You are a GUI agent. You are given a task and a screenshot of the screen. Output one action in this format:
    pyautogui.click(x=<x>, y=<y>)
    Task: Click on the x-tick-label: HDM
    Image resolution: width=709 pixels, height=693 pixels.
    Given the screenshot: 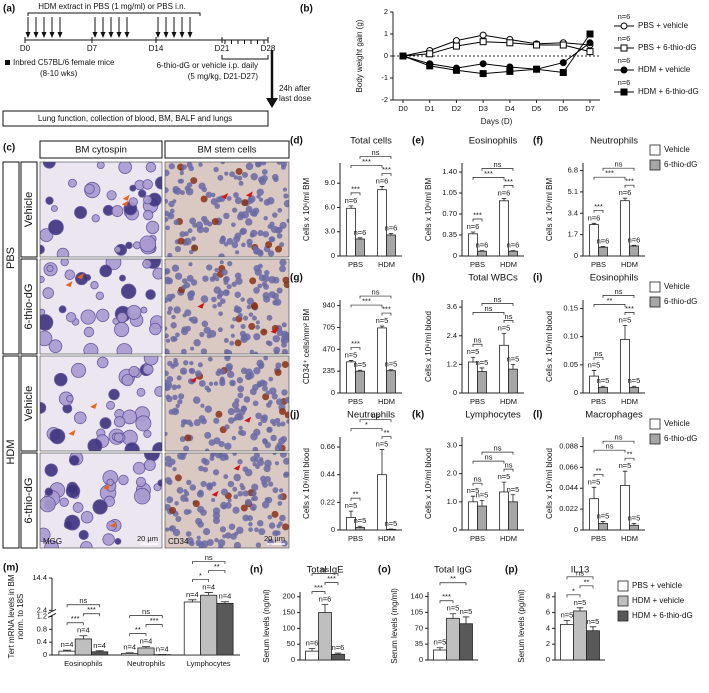 What is the action you would take?
    pyautogui.click(x=508, y=264)
    